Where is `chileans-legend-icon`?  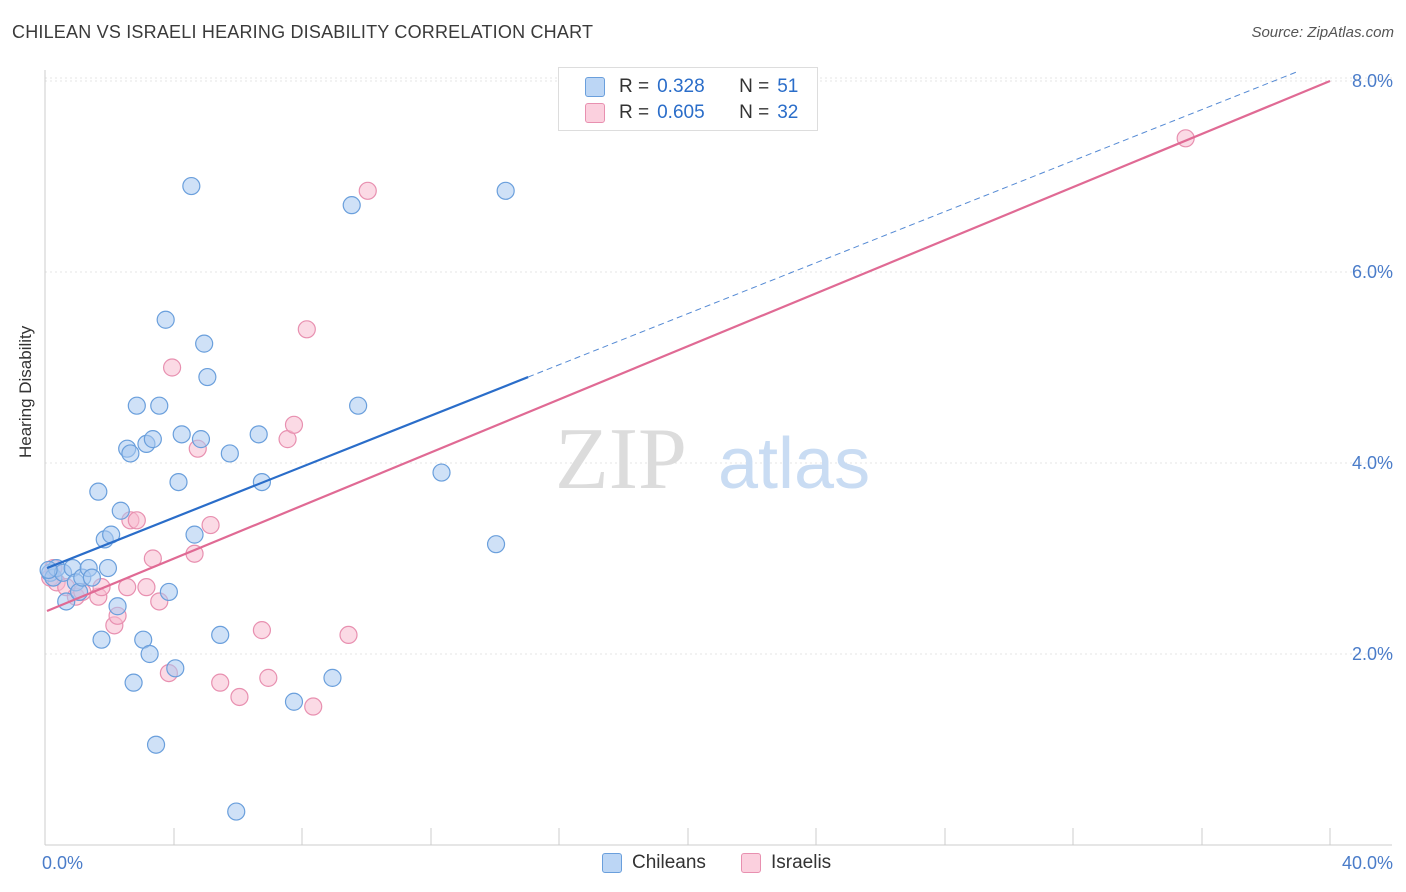 chileans-legend-icon is located at coordinates (612, 863).